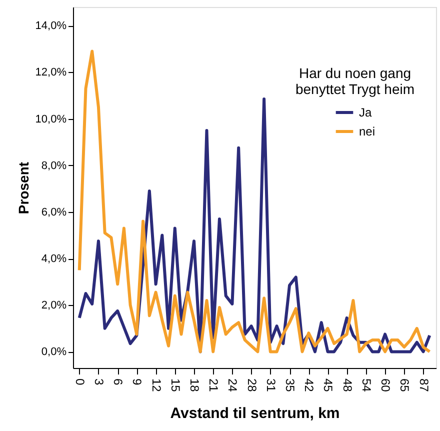  What do you see at coordinates (290, 385) in the screenshot?
I see `x-tick-label: 35` at bounding box center [290, 385].